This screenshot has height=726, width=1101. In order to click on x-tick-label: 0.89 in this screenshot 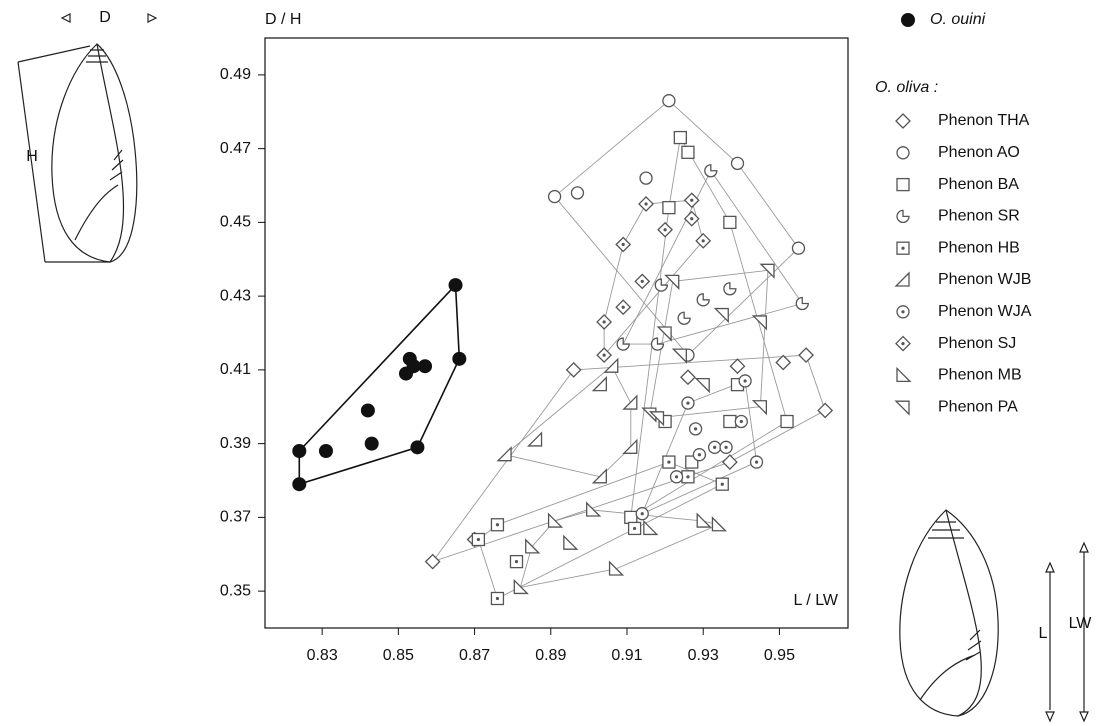, I will do `click(550, 655)`.